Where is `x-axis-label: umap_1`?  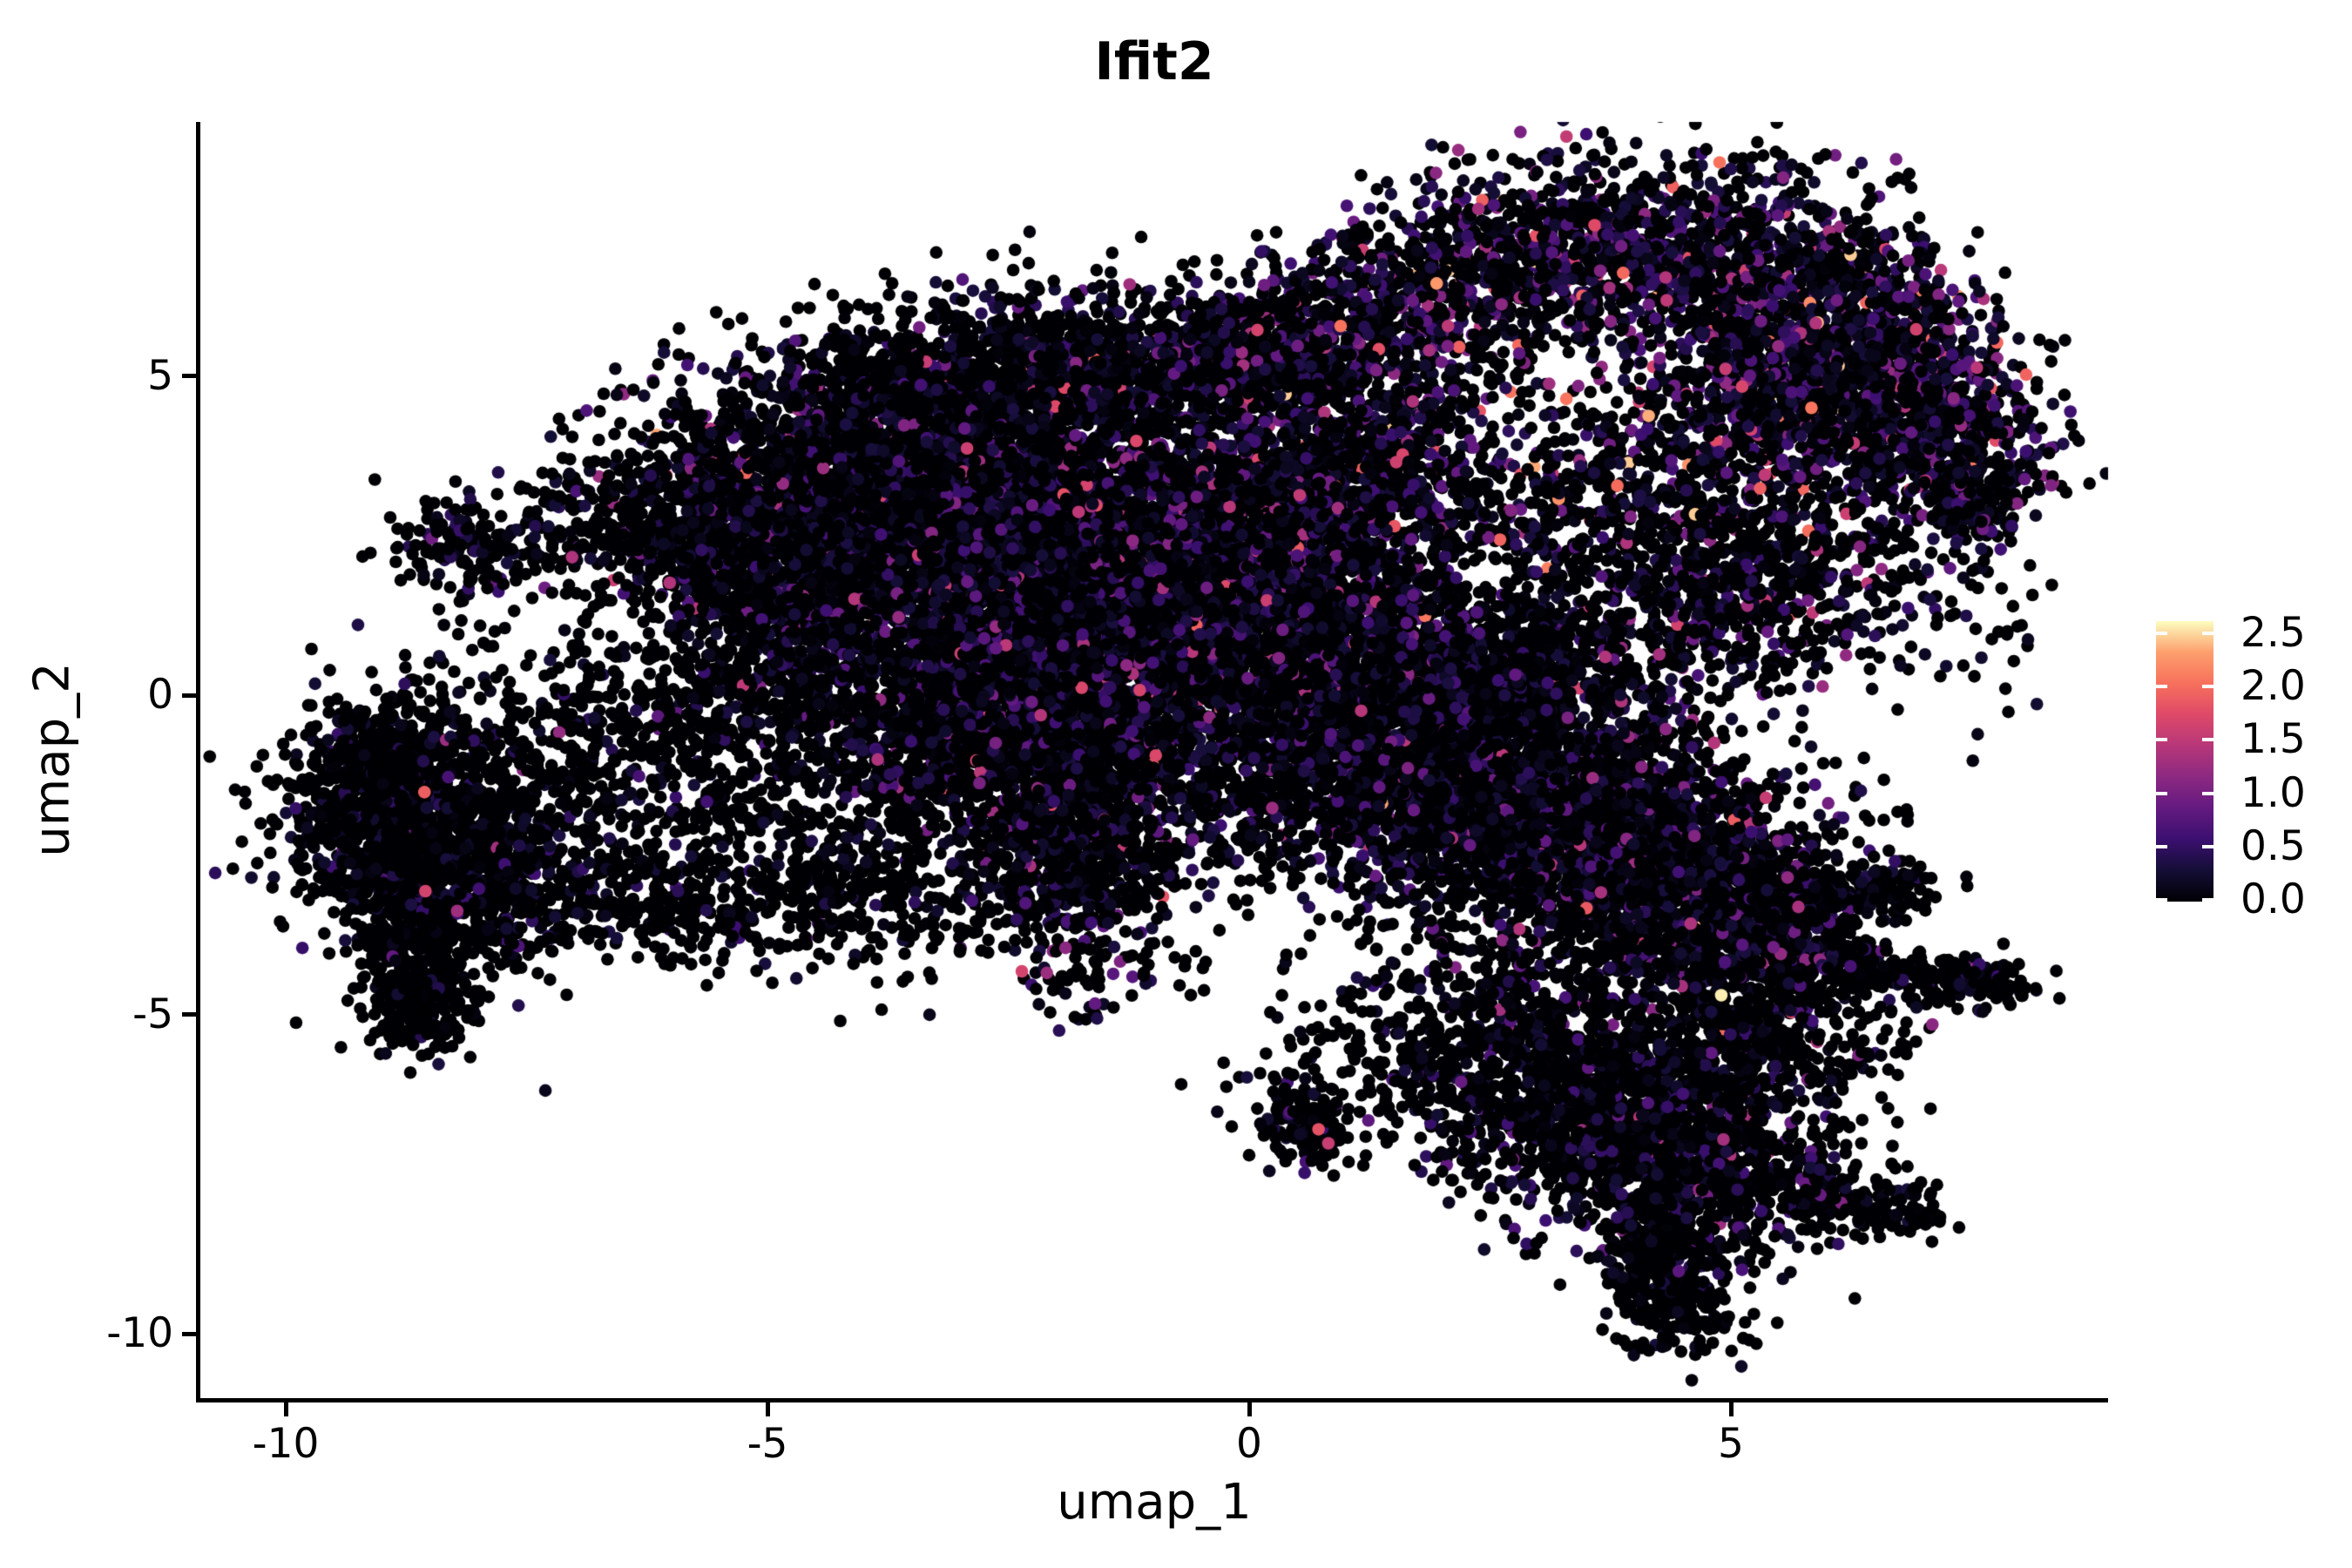
x-axis-label: umap_1 is located at coordinates (1154, 1502).